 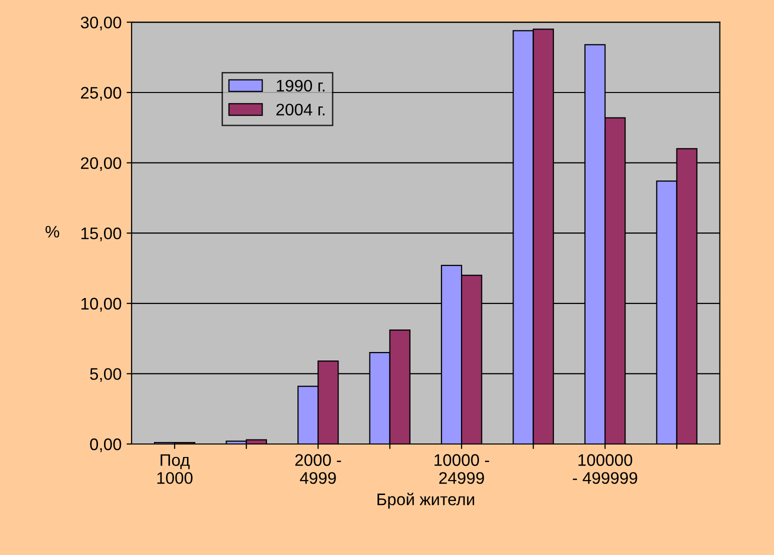 I want to click on legend-label: 2004 г., so click(x=300, y=110).